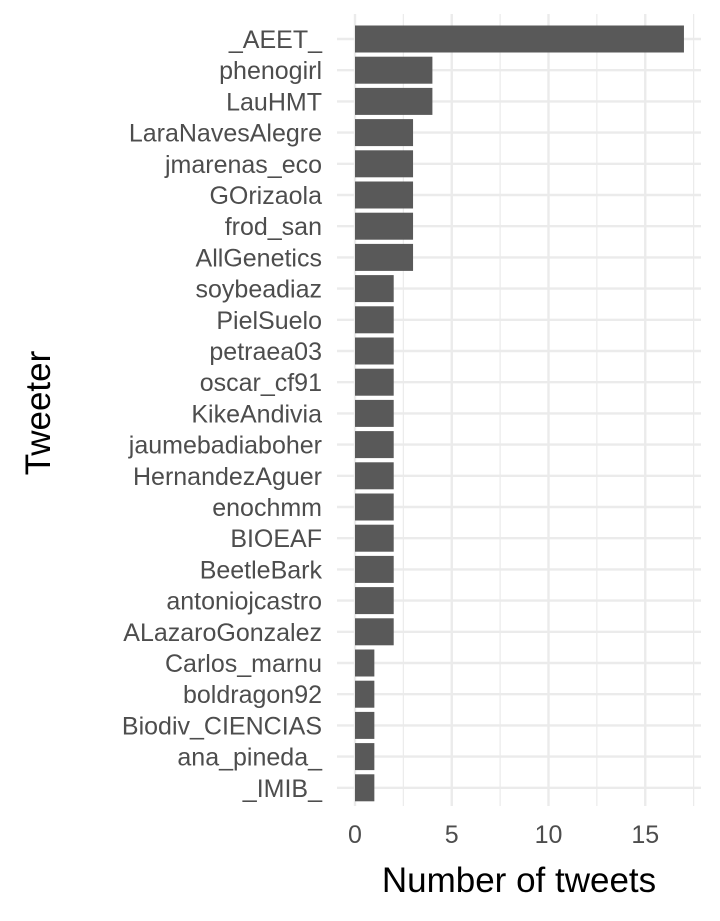  What do you see at coordinates (374, 476) in the screenshot?
I see `bar-HernandezAguer` at bounding box center [374, 476].